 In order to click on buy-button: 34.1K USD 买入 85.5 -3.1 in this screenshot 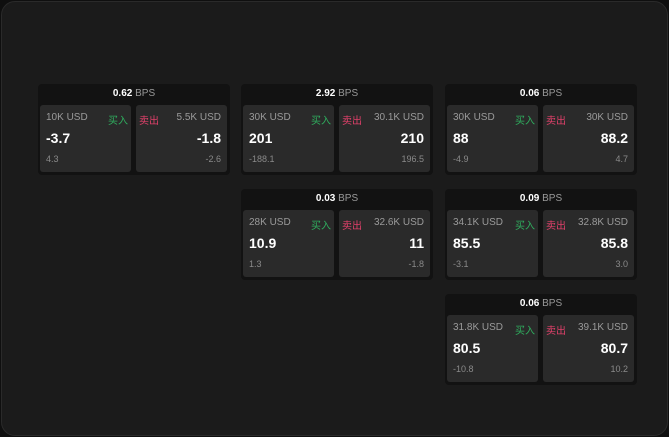, I will do `click(492, 243)`.